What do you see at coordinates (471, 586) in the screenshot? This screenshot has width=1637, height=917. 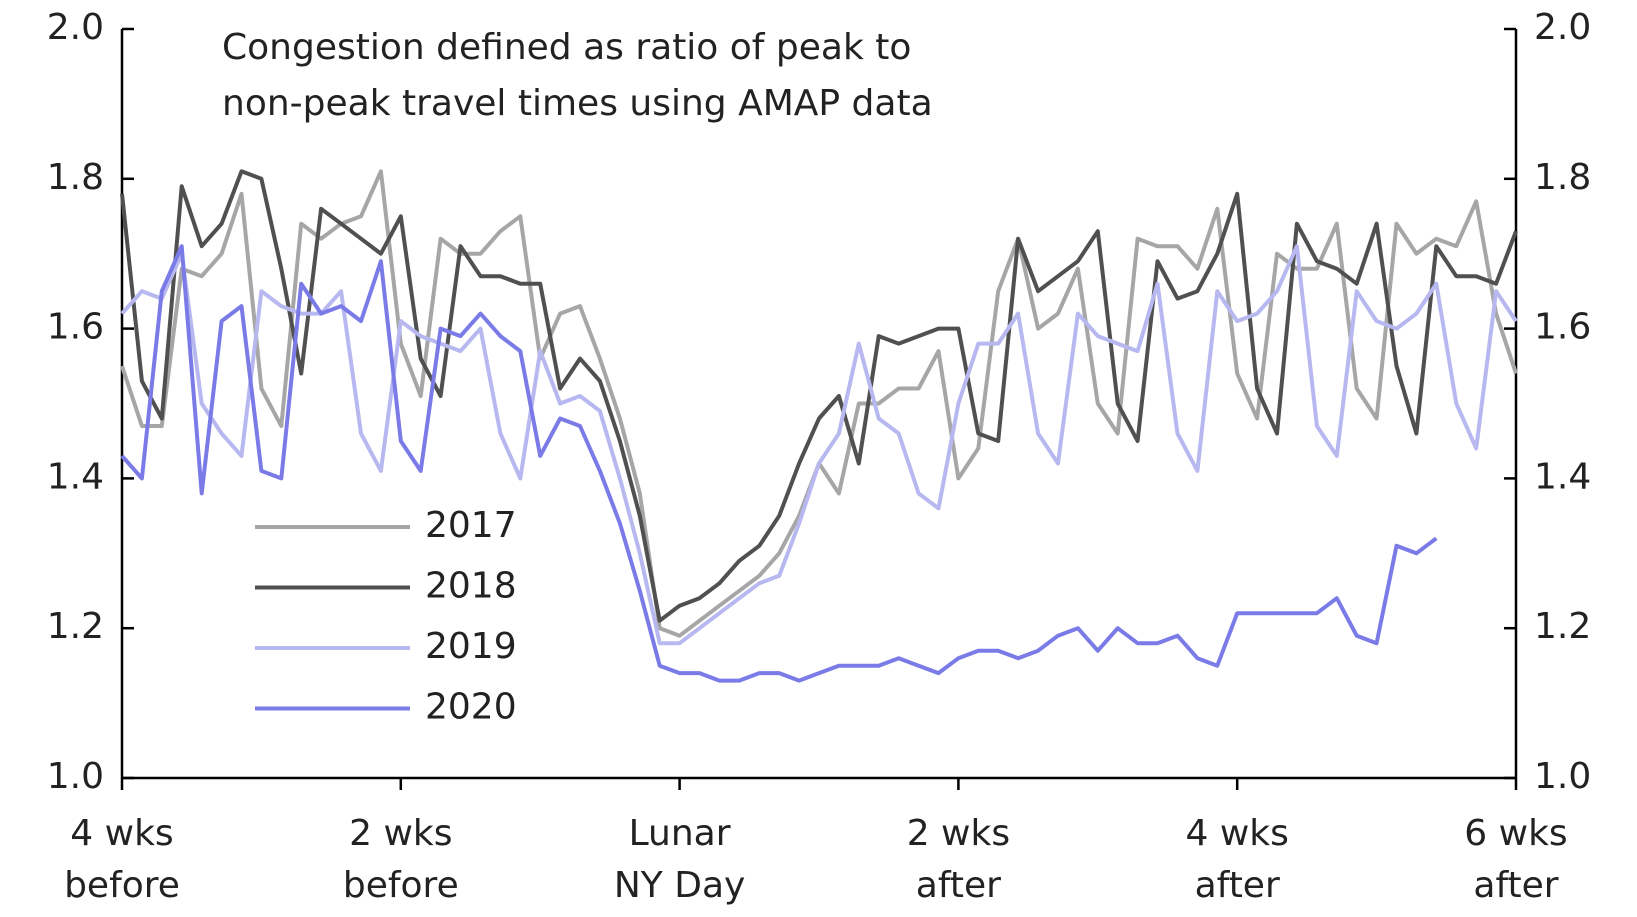 I see `legend-label: 2018` at bounding box center [471, 586].